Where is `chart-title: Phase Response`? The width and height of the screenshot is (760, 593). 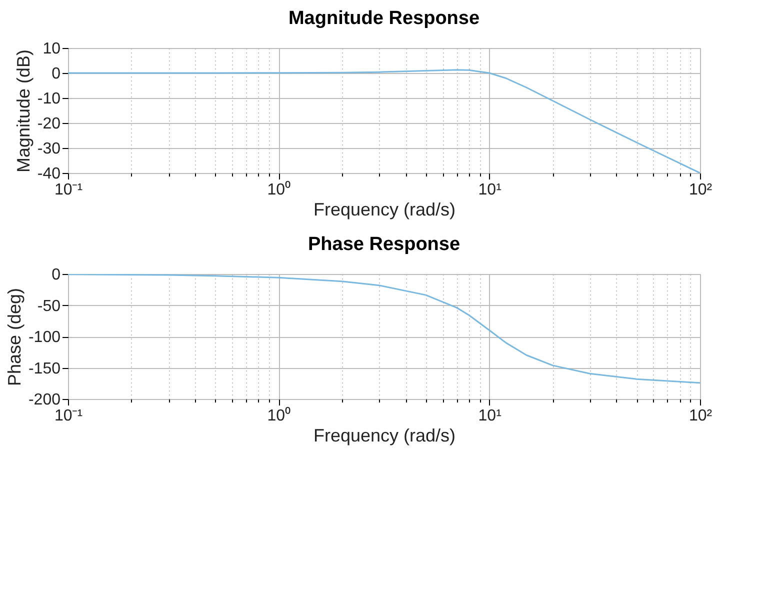
chart-title: Phase Response is located at coordinates (384, 244).